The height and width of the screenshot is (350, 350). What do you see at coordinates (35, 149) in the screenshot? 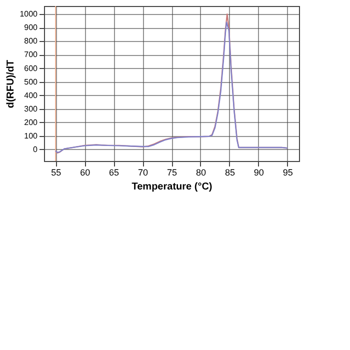
I see `y-tick-label: 0` at bounding box center [35, 149].